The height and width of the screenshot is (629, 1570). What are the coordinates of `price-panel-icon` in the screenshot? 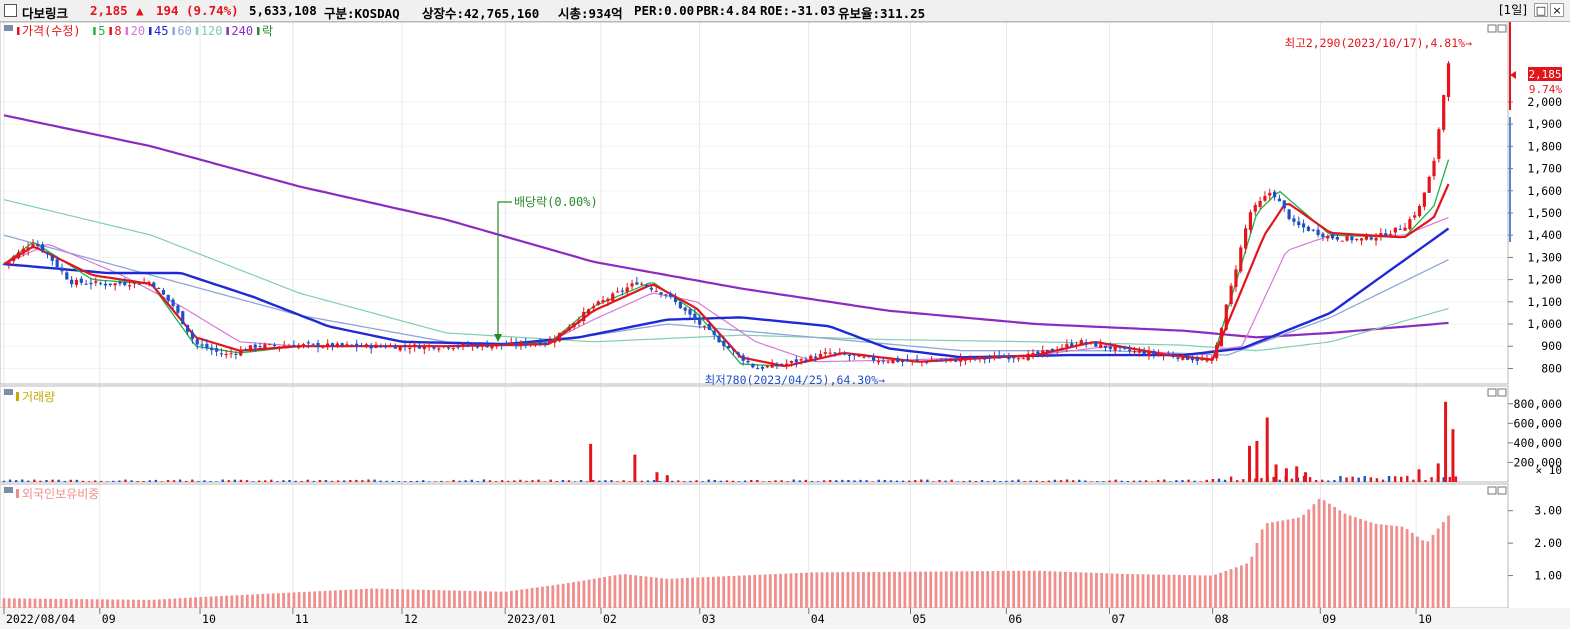 It's located at (8, 28).